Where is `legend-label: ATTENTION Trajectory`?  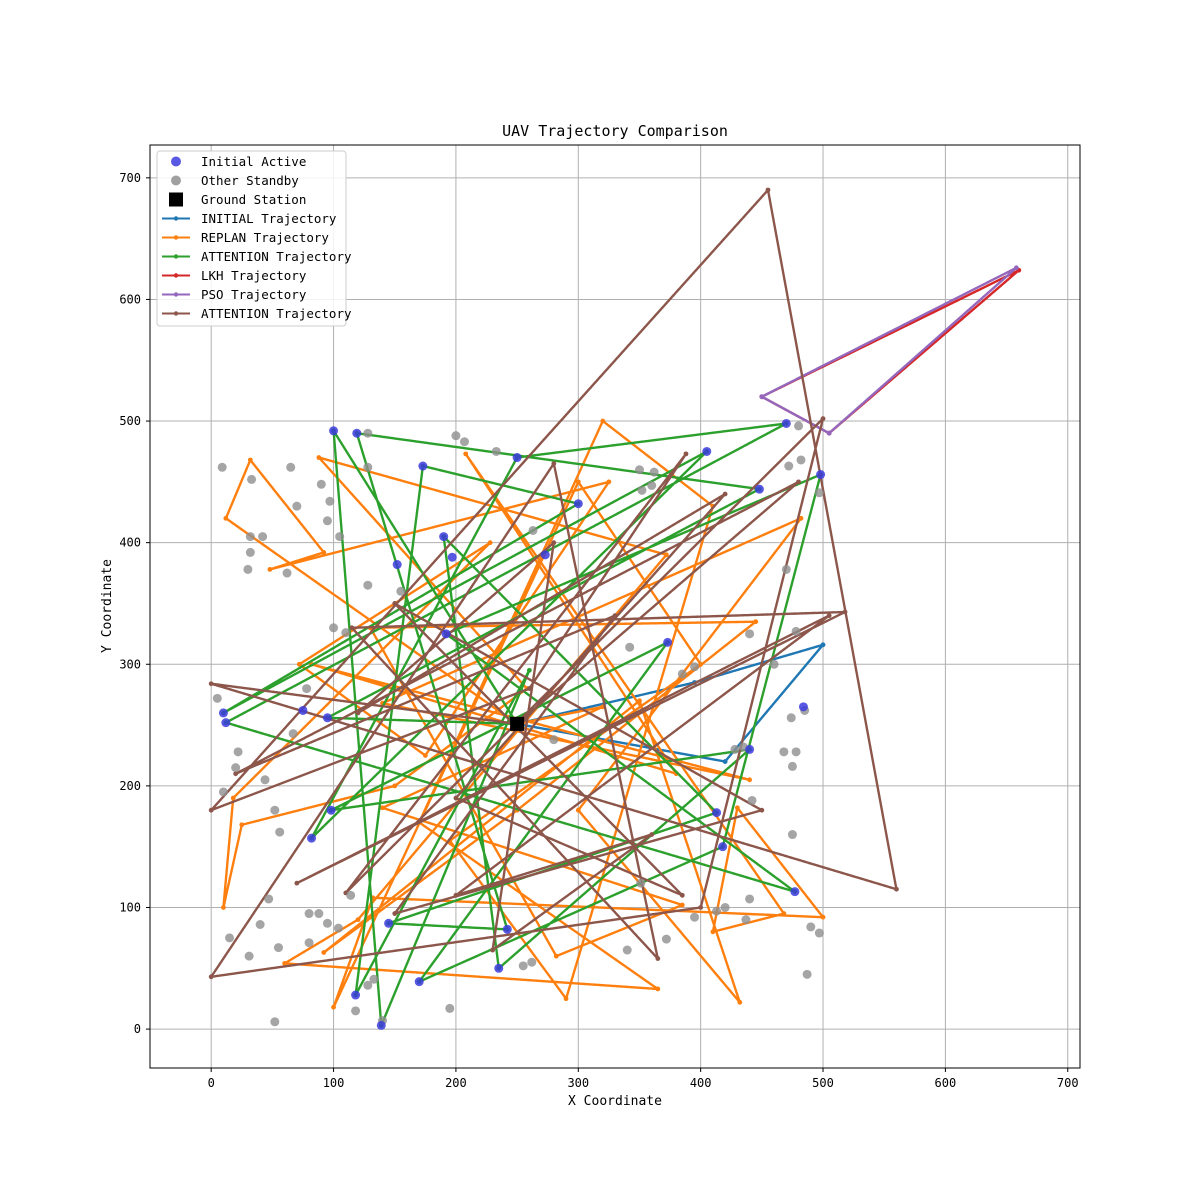 legend-label: ATTENTION Trajectory is located at coordinates (276, 256).